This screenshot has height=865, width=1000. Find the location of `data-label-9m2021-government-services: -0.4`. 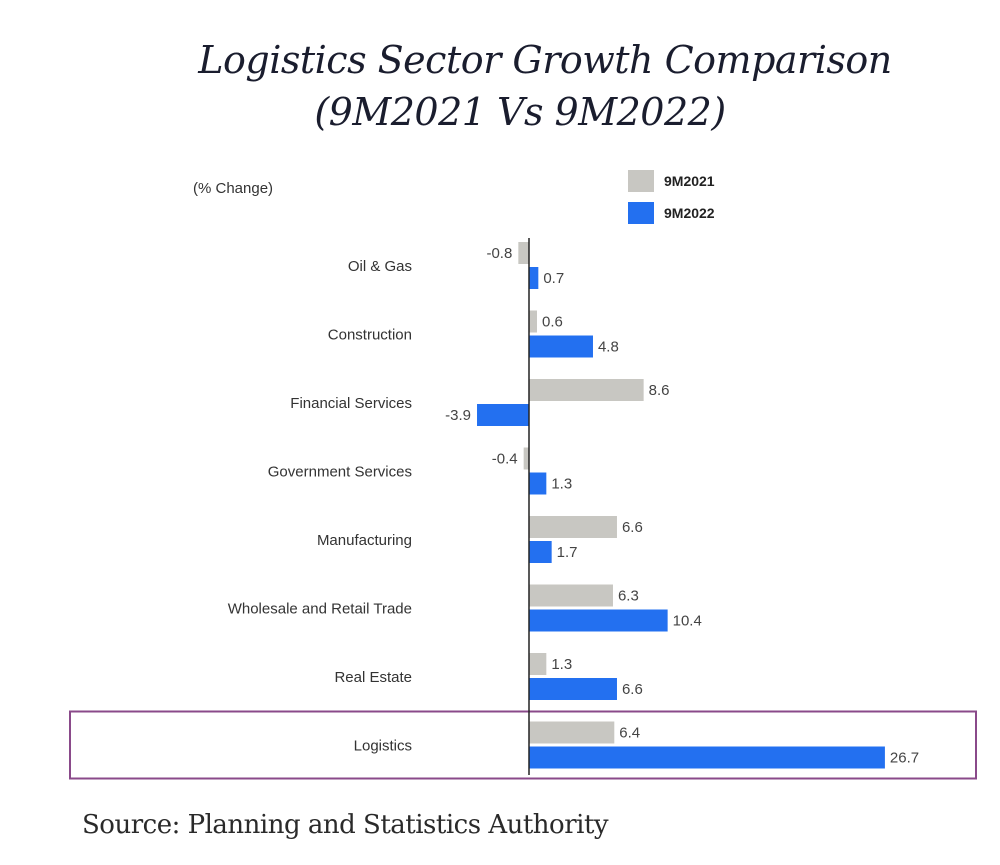

data-label-9m2021-government-services: -0.4 is located at coordinates (505, 459).